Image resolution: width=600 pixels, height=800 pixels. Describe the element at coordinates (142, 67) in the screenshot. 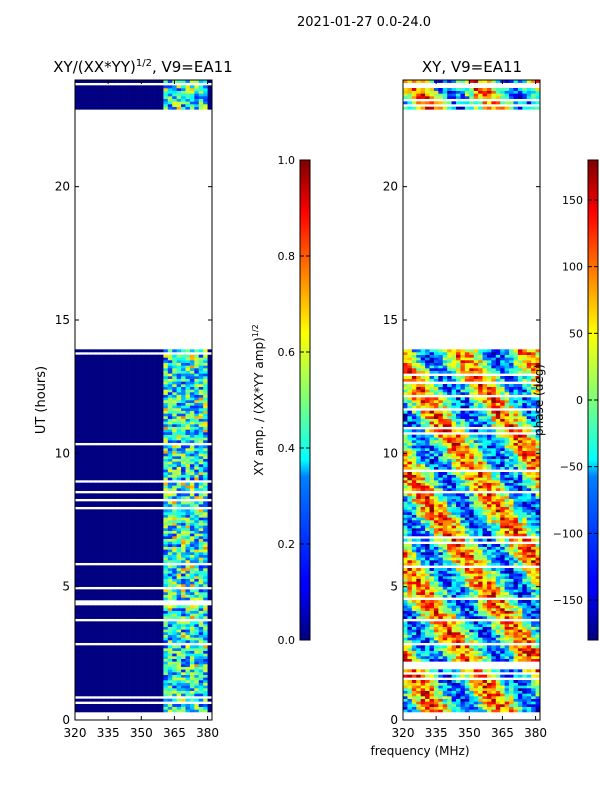

I see `amp-panel-title: XY/(XX*YY)1/2, V9=EA11` at that location.